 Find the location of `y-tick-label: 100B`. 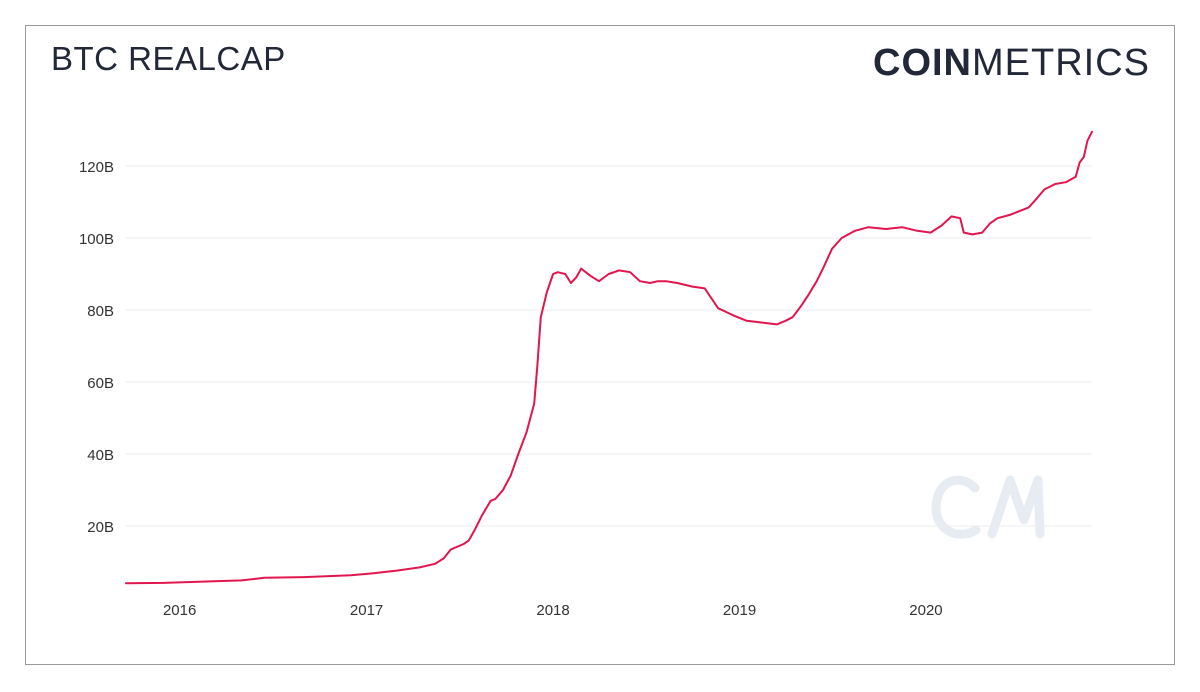

y-tick-label: 100B is located at coordinates (96, 239).